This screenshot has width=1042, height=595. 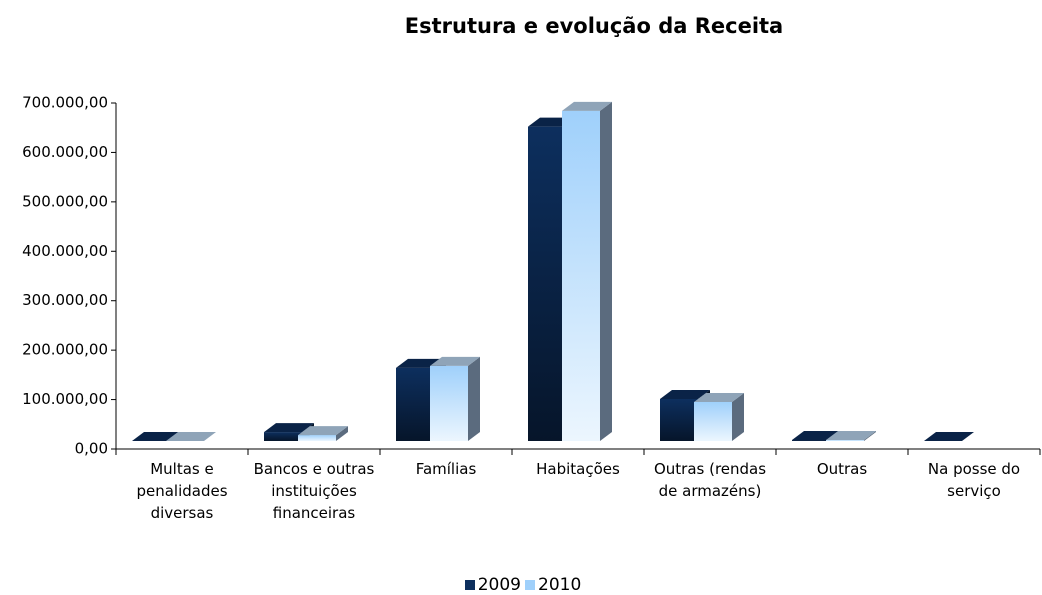 What do you see at coordinates (65, 350) in the screenshot?
I see `y-tick-label: 200.000,00` at bounding box center [65, 350].